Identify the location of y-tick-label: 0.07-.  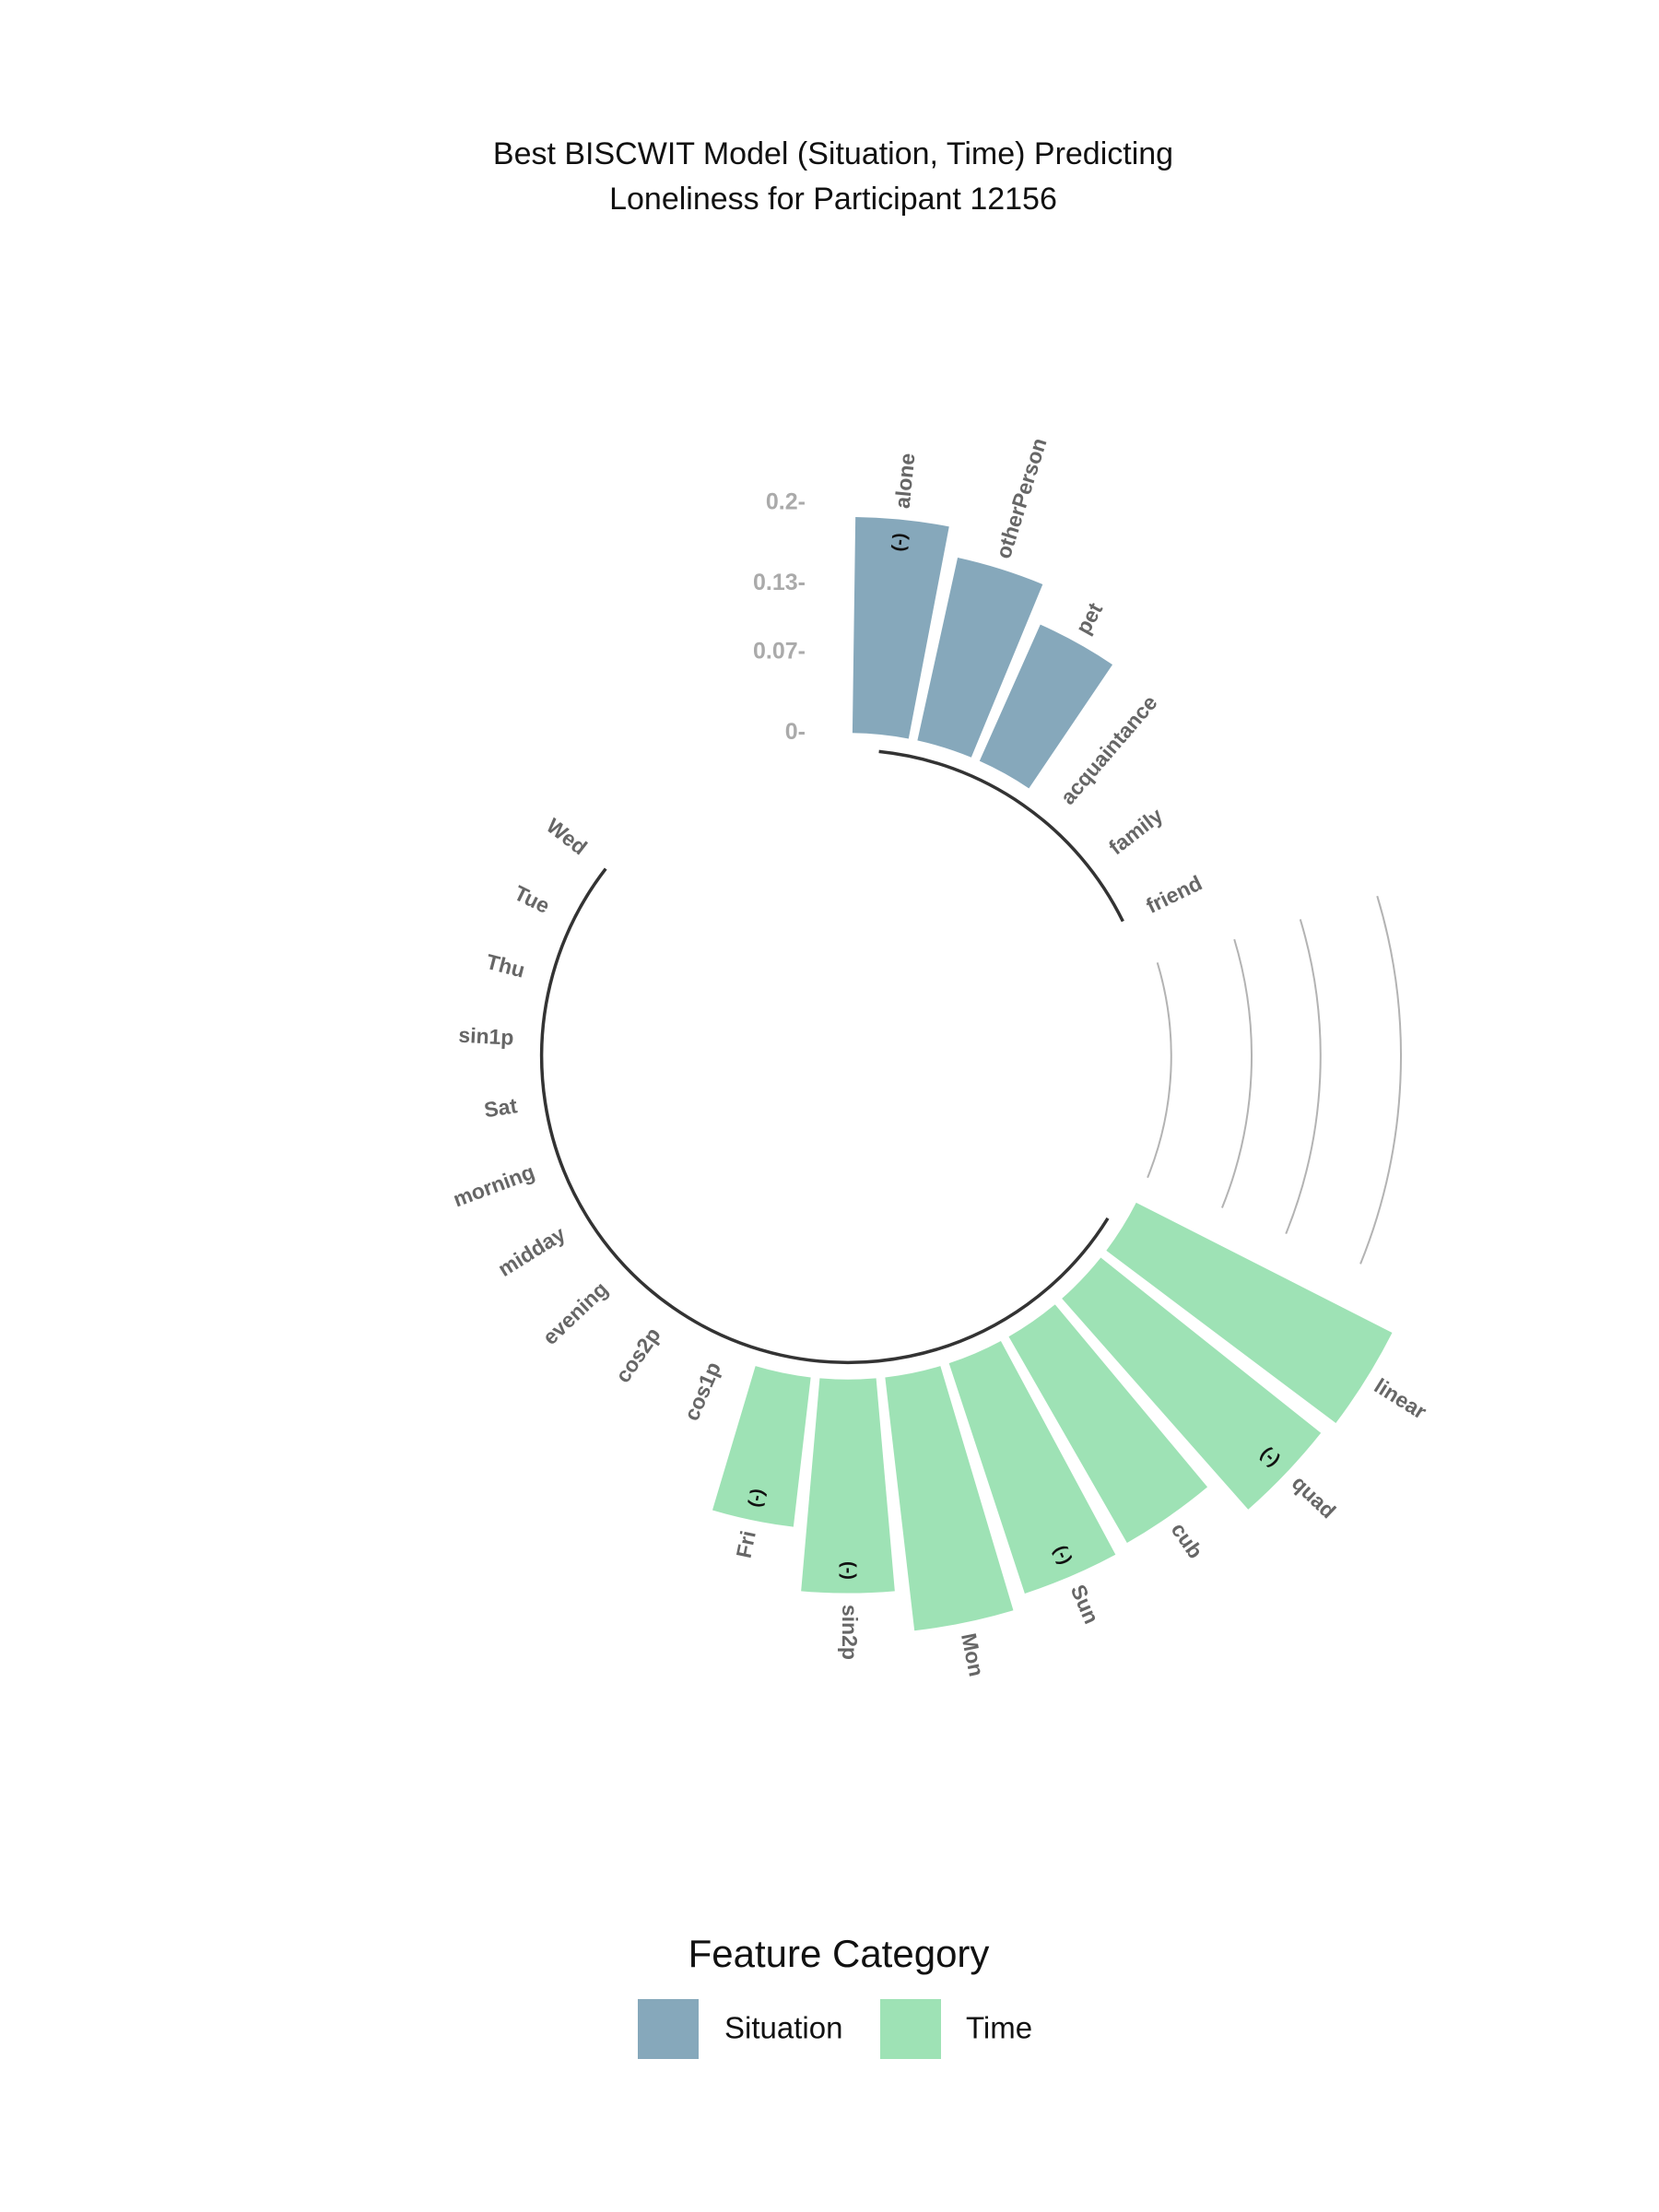
(779, 652).